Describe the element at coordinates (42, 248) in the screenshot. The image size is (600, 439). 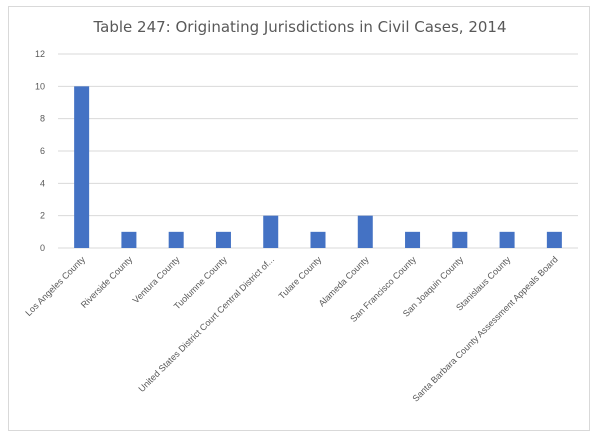
I see `y-tick-label: 0` at that location.